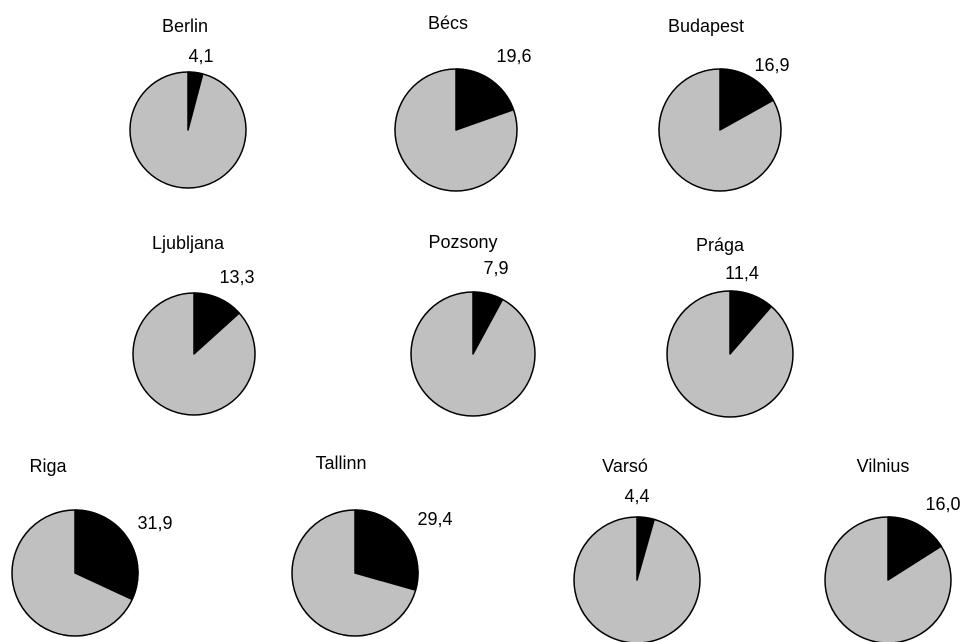 The width and height of the screenshot is (966, 642). I want to click on pie-riga-title: Riga, so click(48, 466).